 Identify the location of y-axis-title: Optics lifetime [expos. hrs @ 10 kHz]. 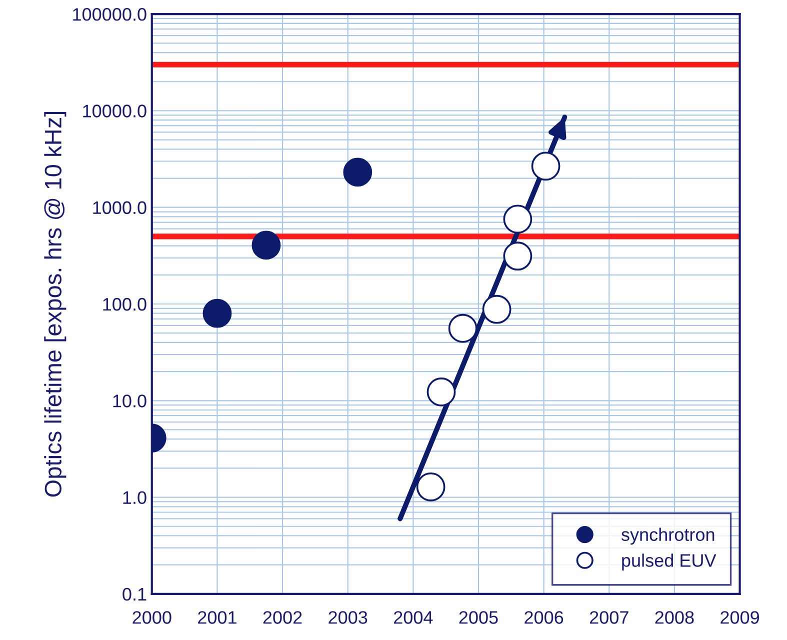
(55, 304).